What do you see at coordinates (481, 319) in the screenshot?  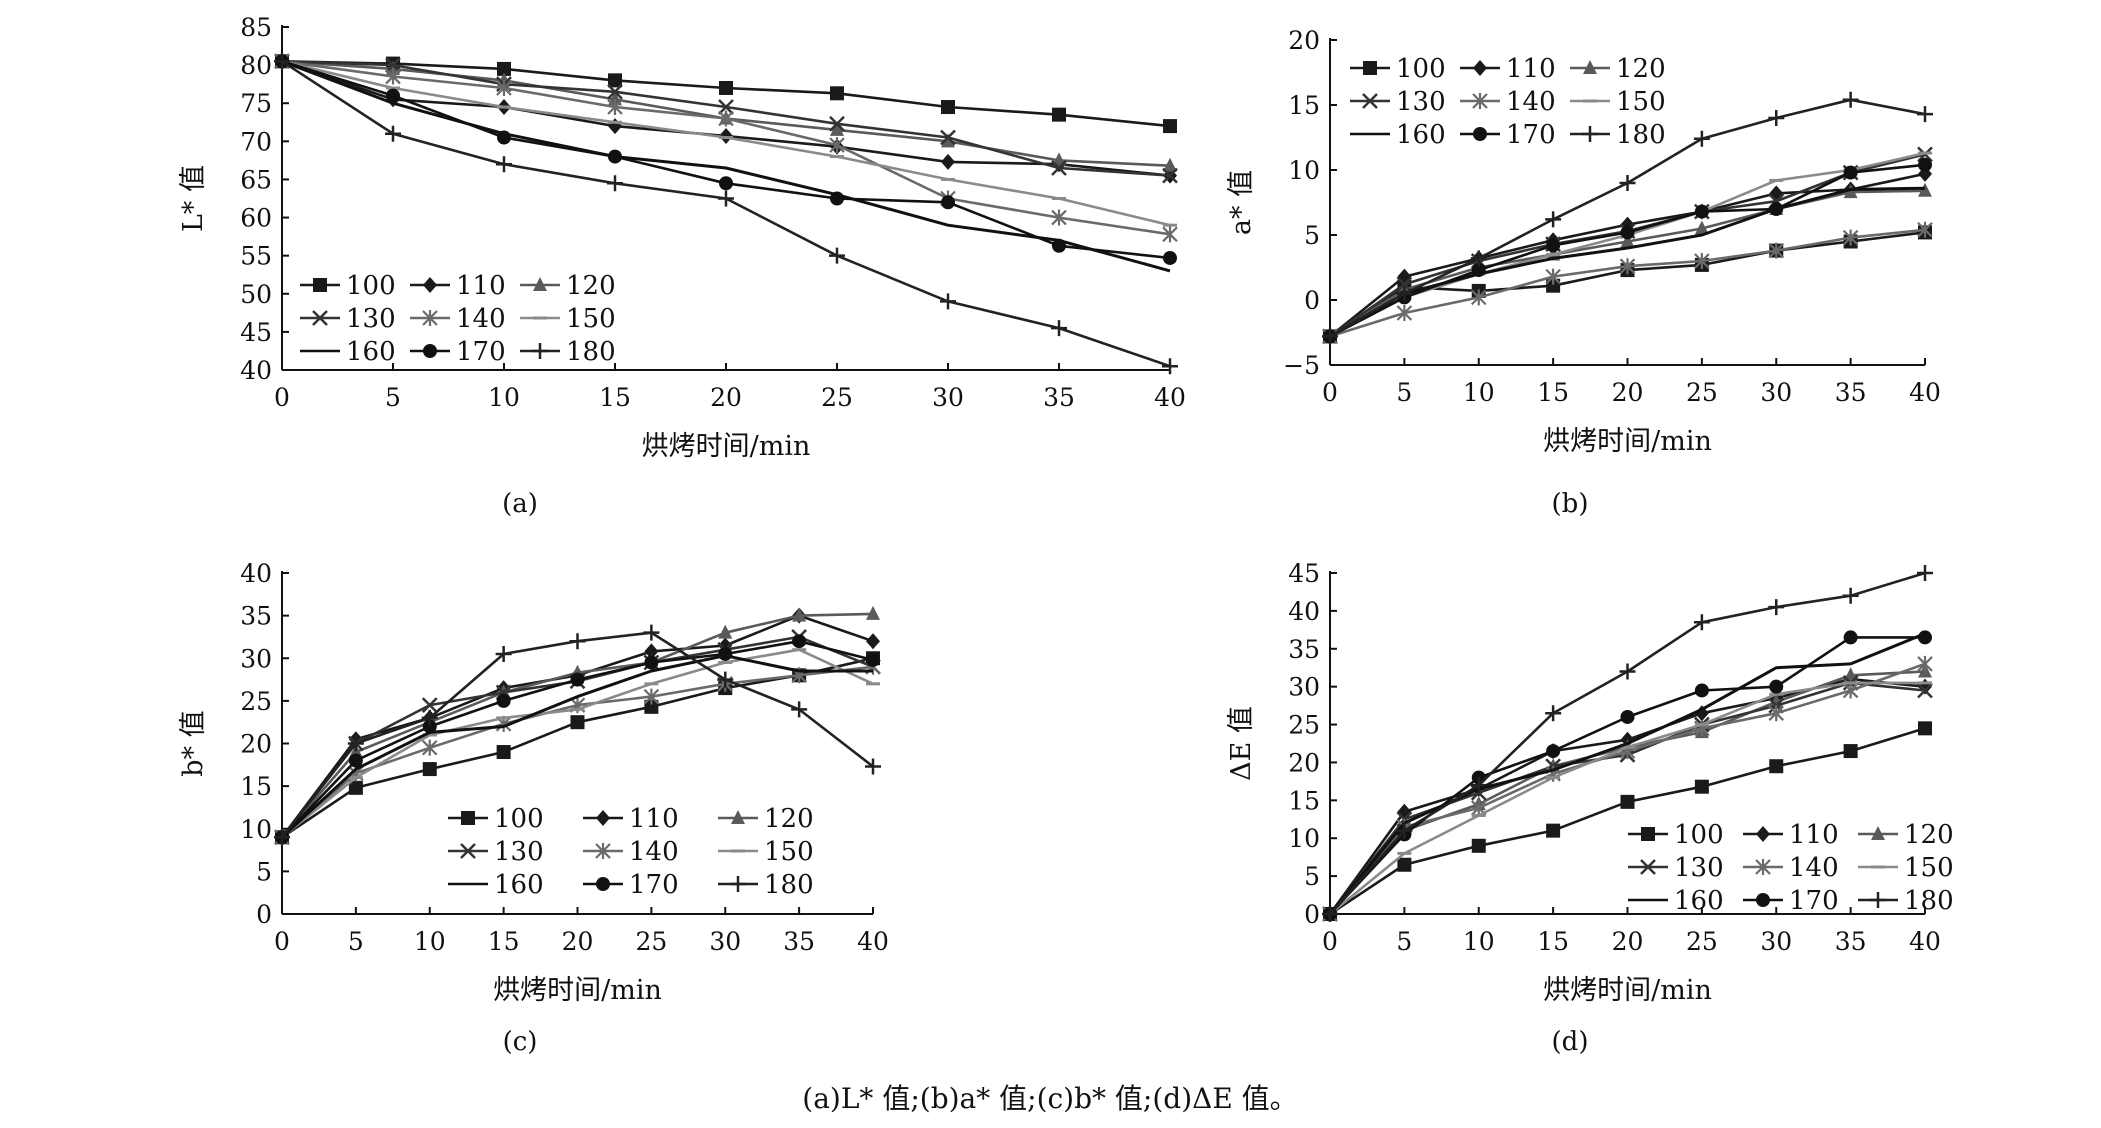 I see `legend-label: 140` at bounding box center [481, 319].